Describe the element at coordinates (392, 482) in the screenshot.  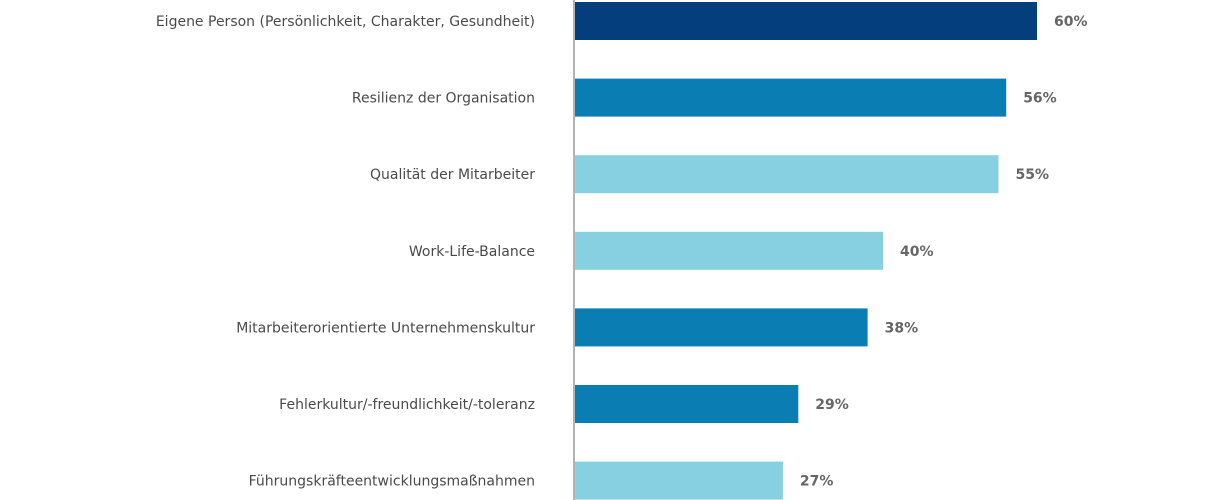
I see `category-label: Führungskräfteentwicklungsmaßnahmen` at that location.